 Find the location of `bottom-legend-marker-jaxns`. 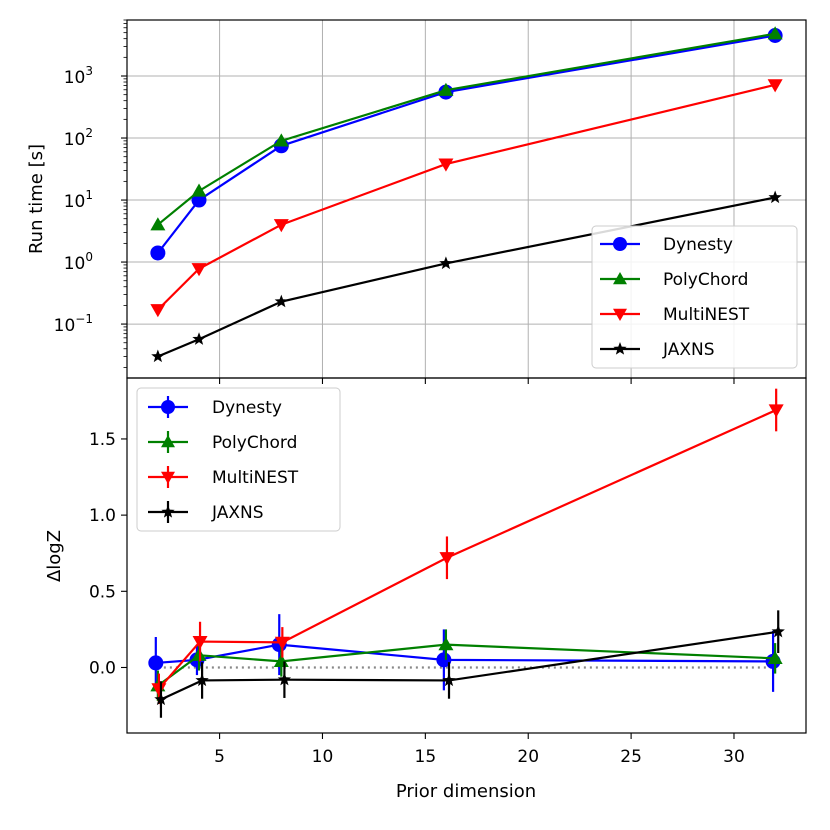

bottom-legend-marker-jaxns is located at coordinates (168, 511).